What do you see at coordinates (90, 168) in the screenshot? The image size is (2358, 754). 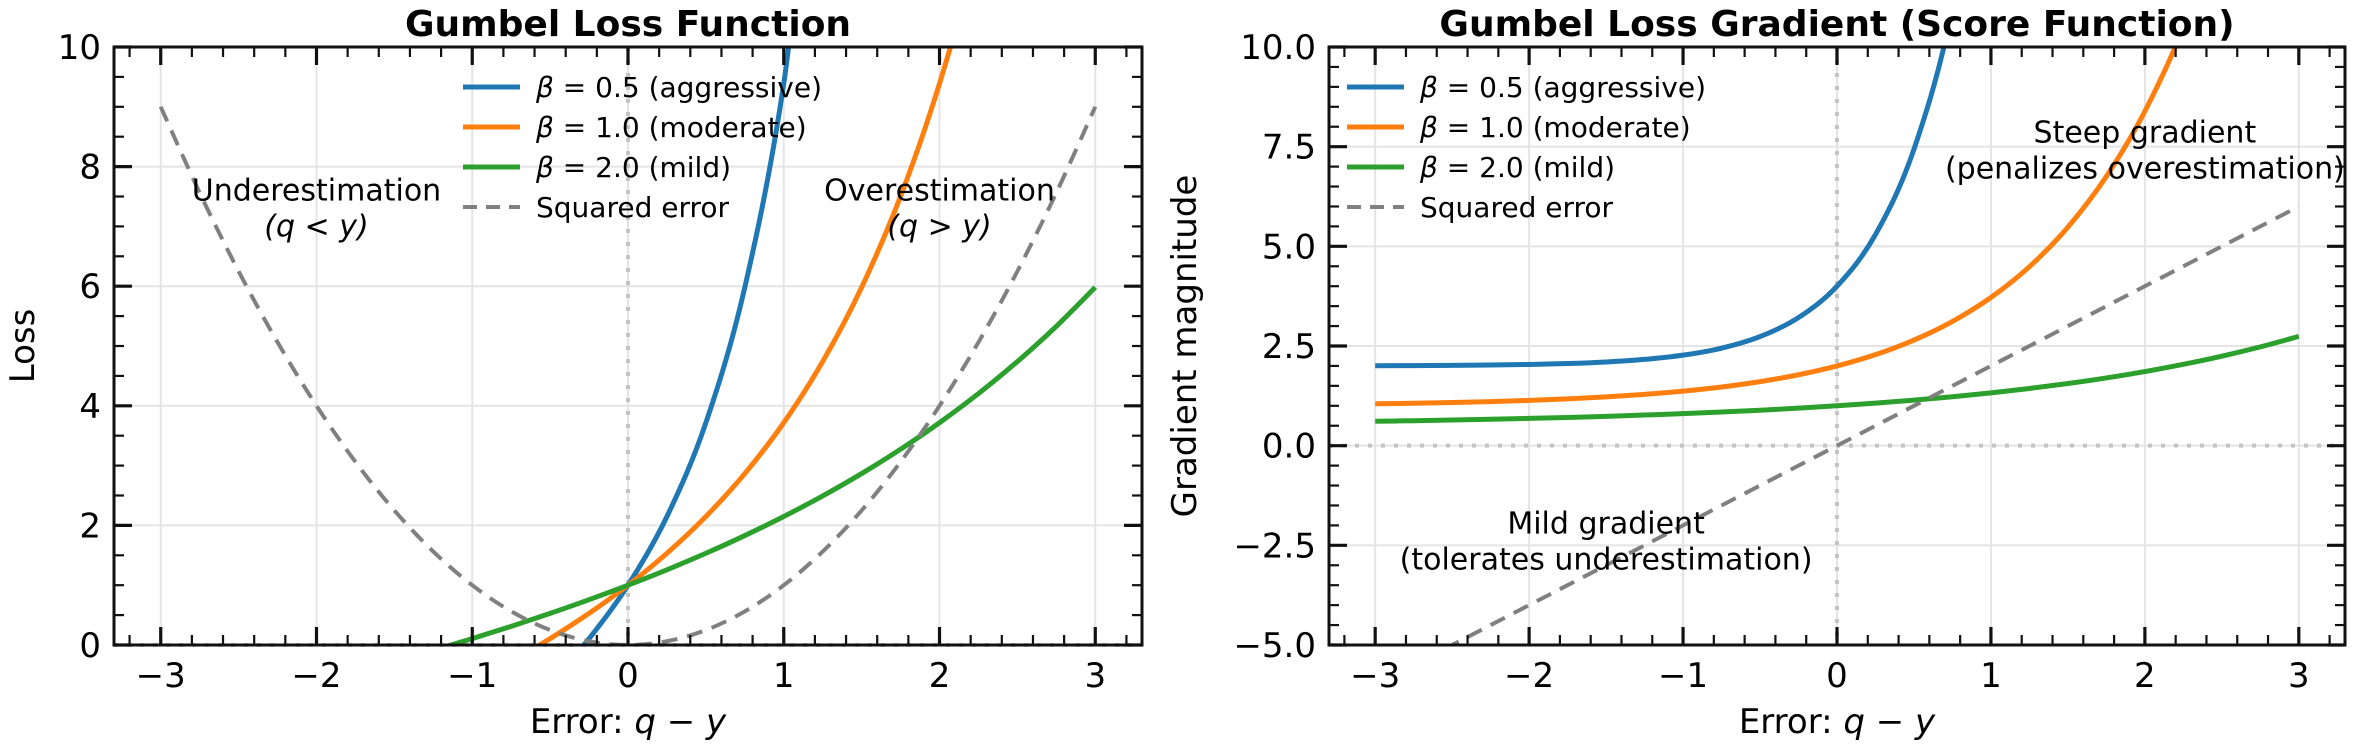 I see `y-tick-label: 8` at bounding box center [90, 168].